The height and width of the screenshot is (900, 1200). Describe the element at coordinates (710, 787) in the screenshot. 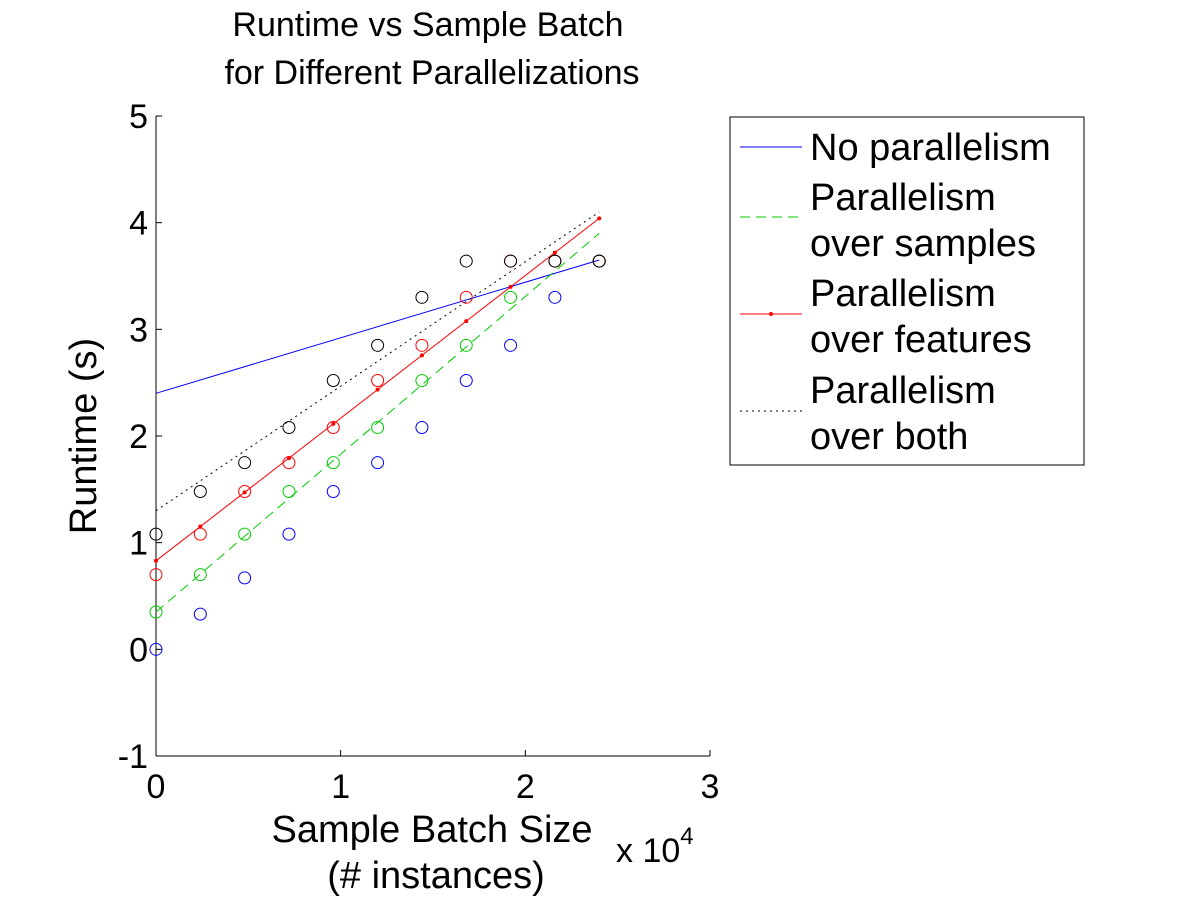

I see `x-tick-label: 3` at that location.